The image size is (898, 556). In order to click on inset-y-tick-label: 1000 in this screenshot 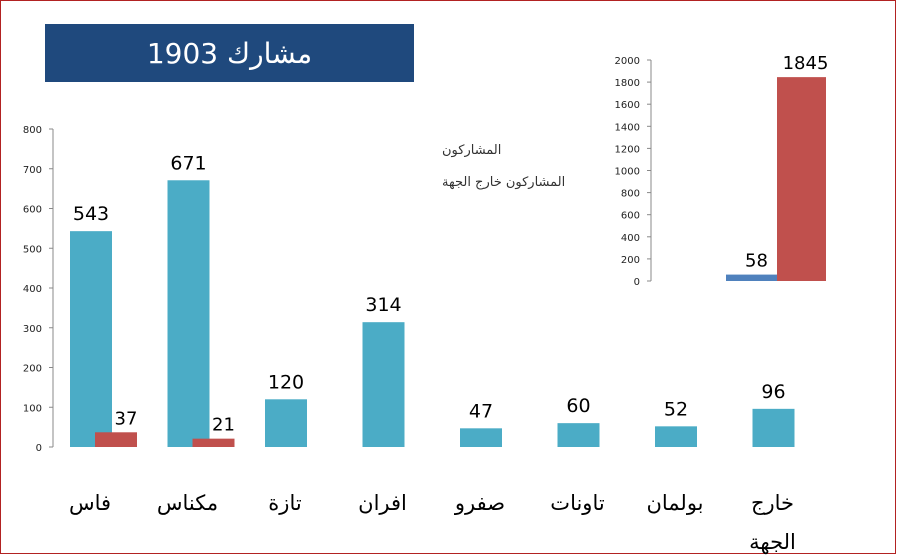, I will do `click(627, 172)`.